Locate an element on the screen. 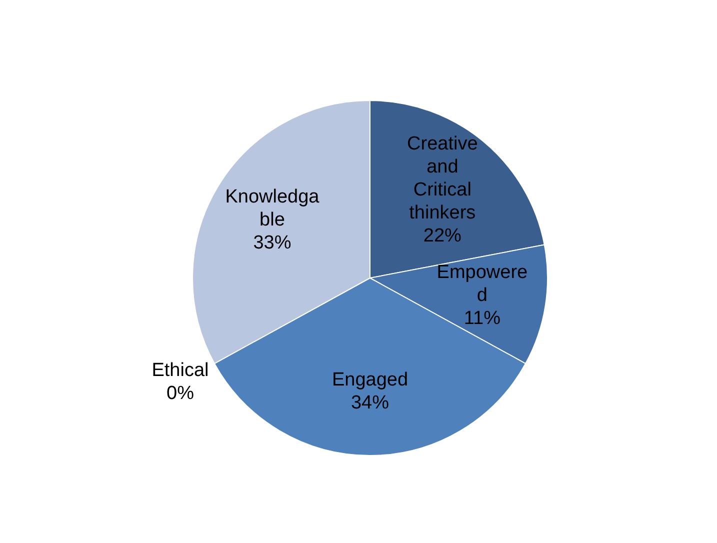 Image resolution: width=717 pixels, height=543 pixels. category-label: Ethical is located at coordinates (180, 371).